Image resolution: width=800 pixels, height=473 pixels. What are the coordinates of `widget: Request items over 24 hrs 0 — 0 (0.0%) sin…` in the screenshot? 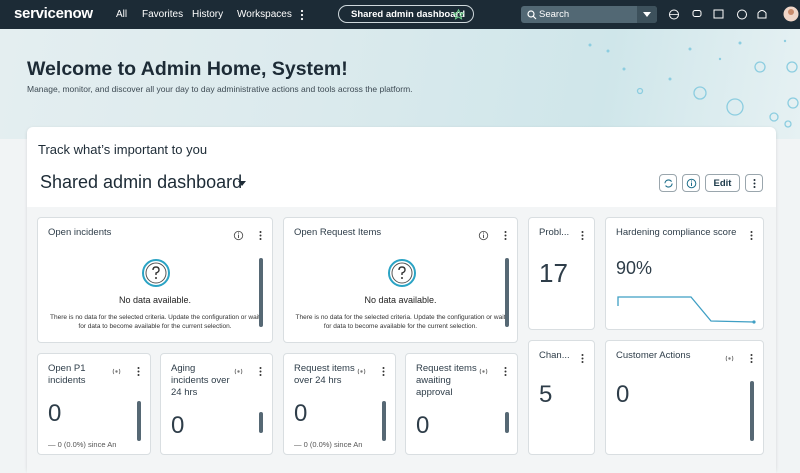 It's located at (339, 404).